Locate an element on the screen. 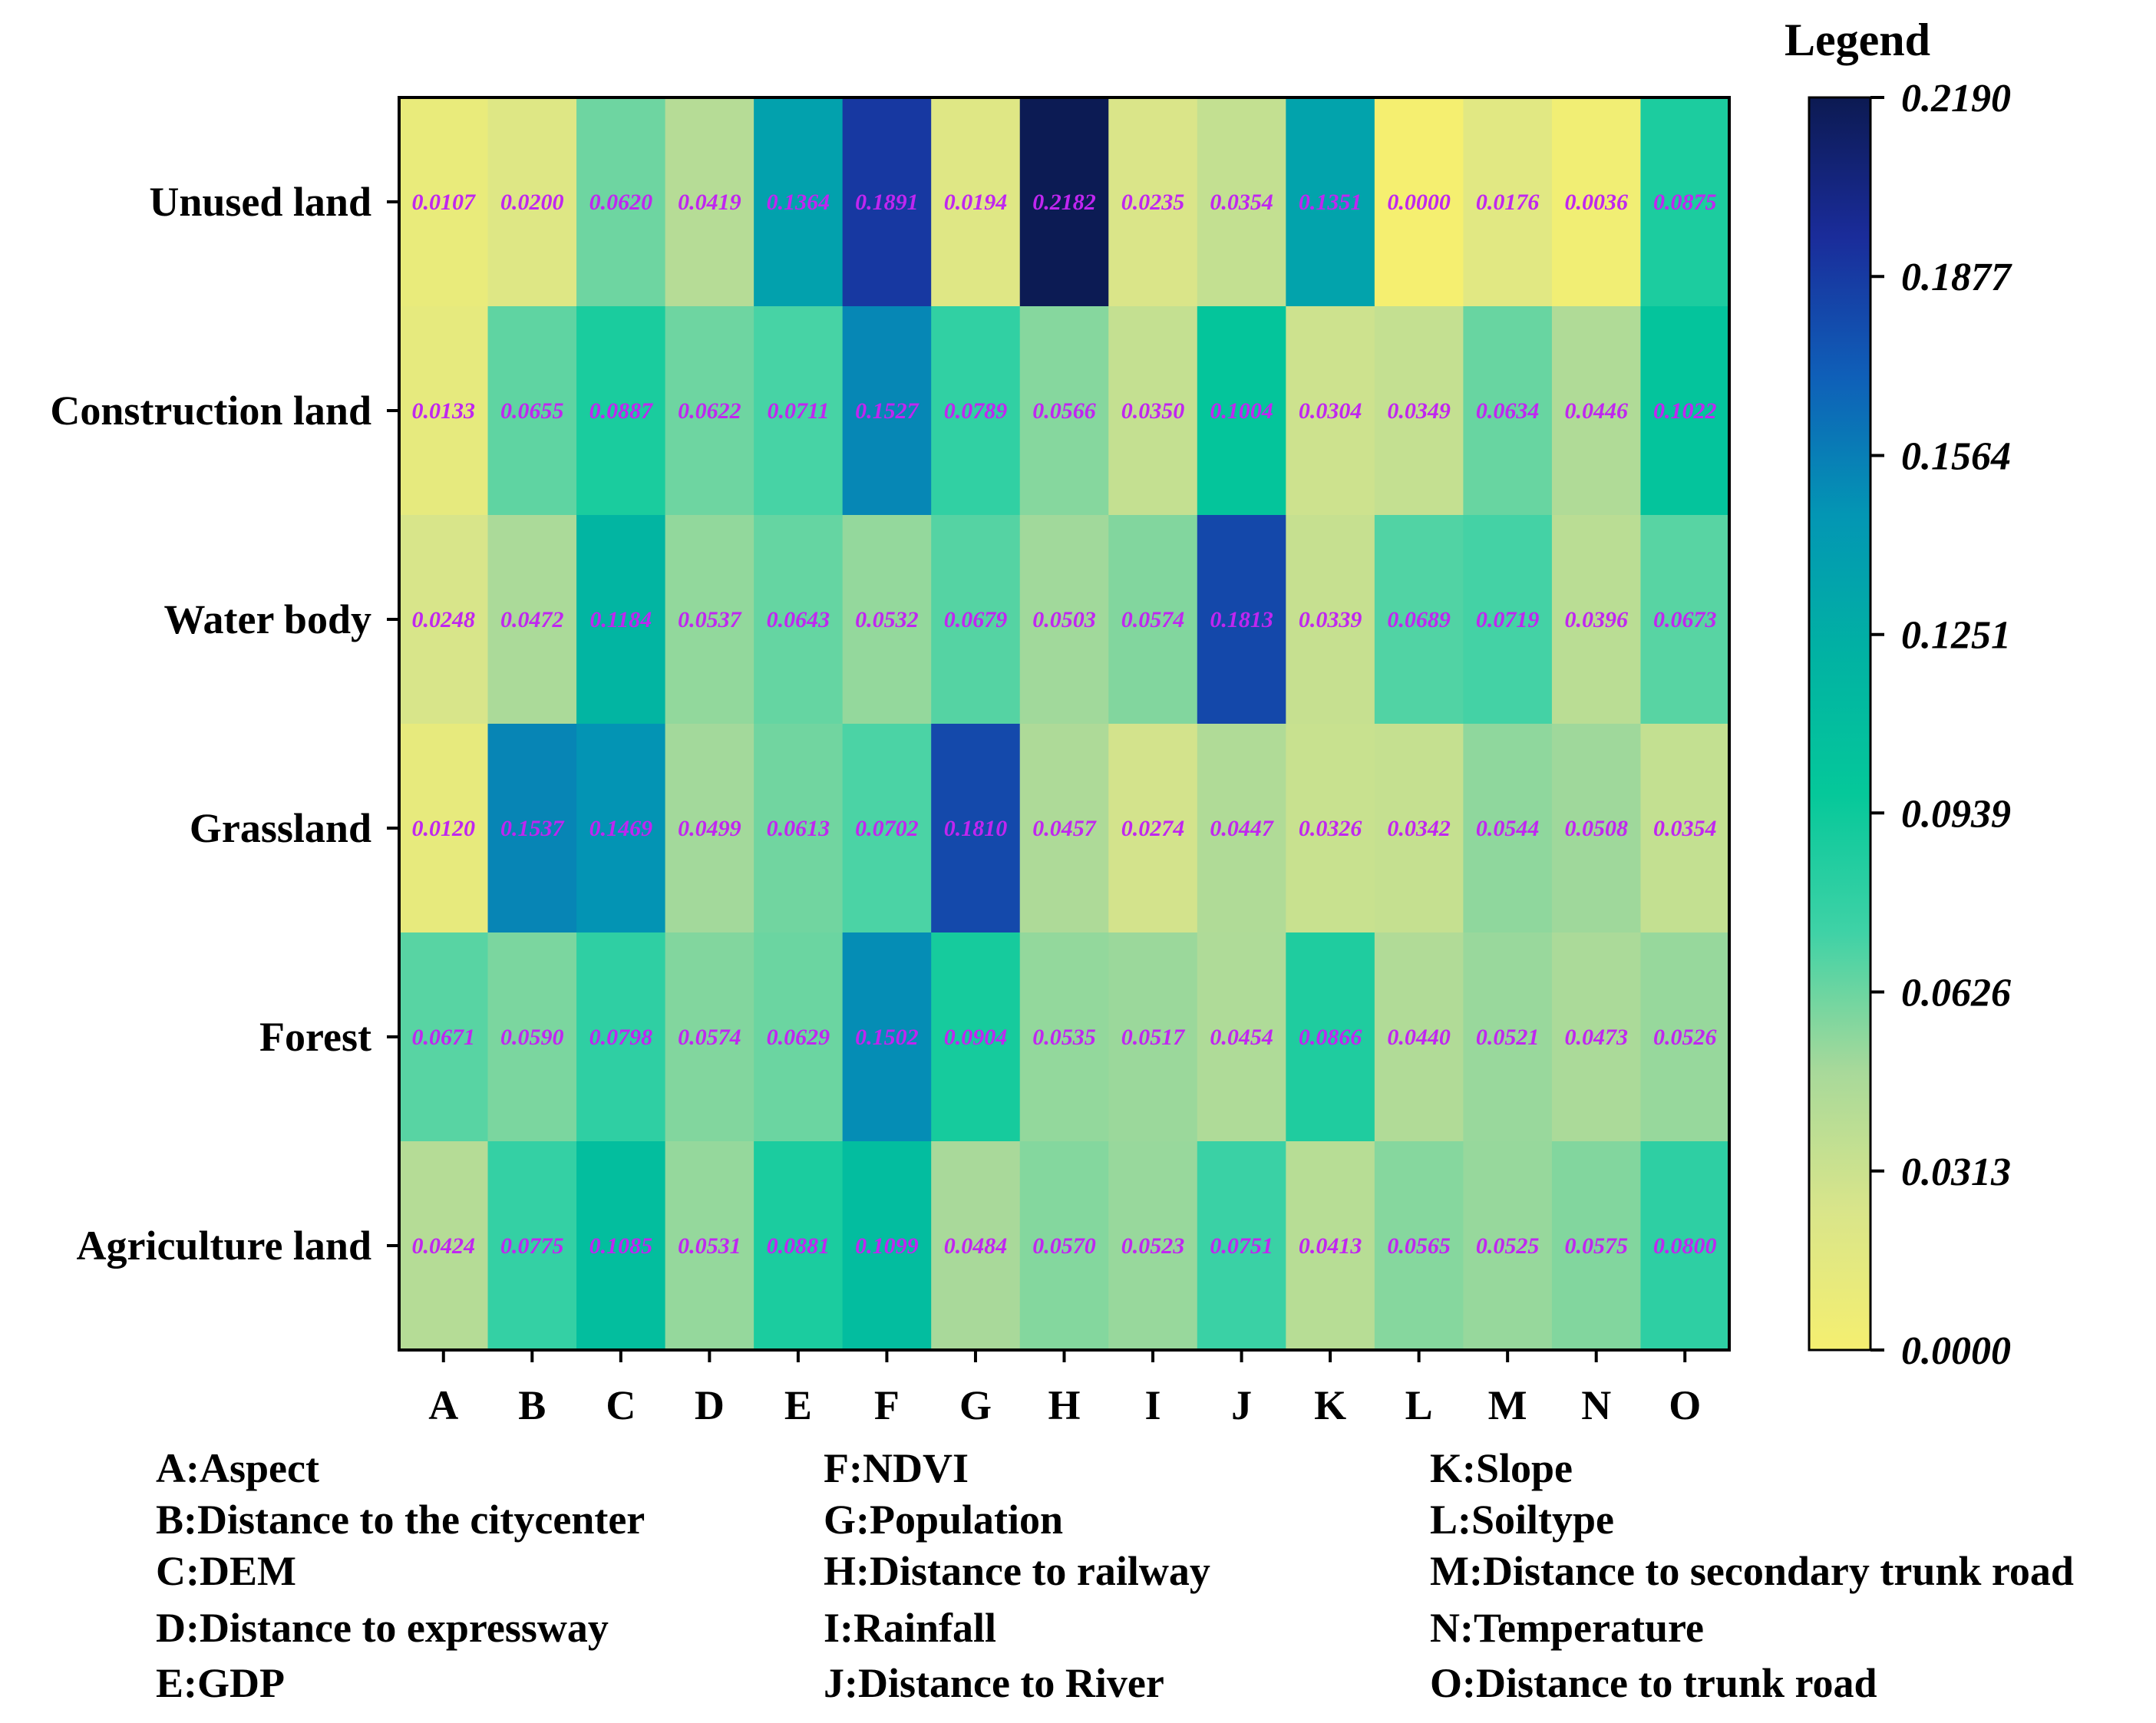 This screenshot has height=1723, width=2156. cell-value-label: 0.0575 is located at coordinates (1596, 1246).